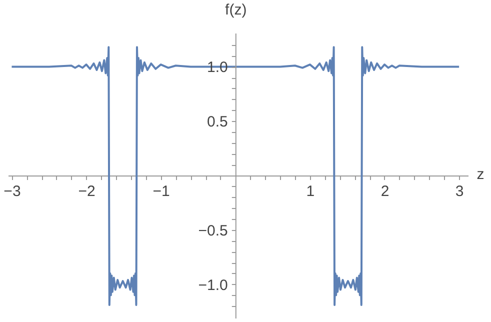 The width and height of the screenshot is (491, 322). I want to click on y-tick-label: 0.5, so click(217, 122).